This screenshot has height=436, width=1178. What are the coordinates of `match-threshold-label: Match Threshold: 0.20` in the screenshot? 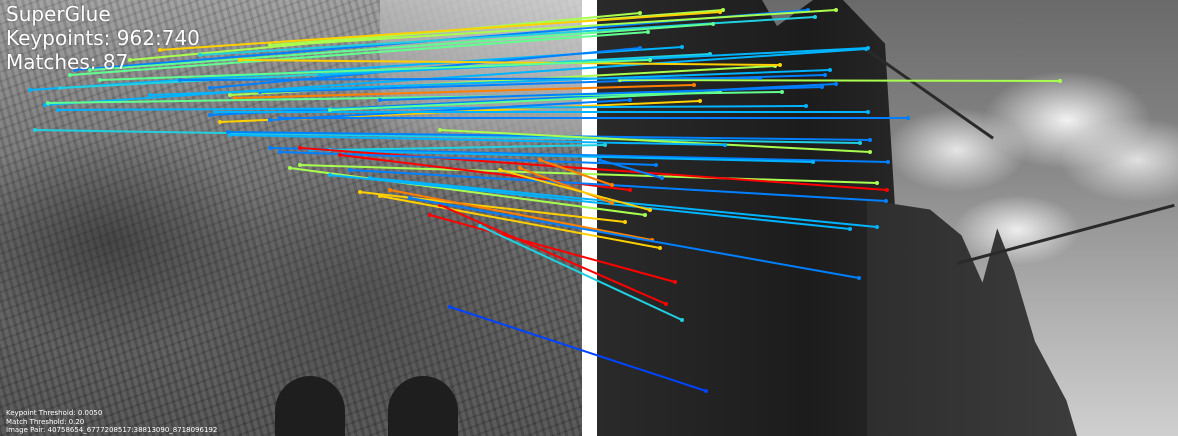 It's located at (45, 421).